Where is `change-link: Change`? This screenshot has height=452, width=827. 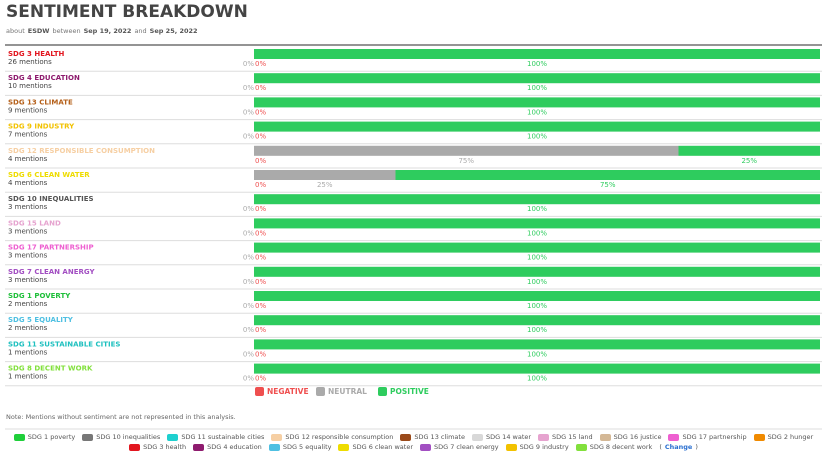 change-link: Change is located at coordinates (678, 447).